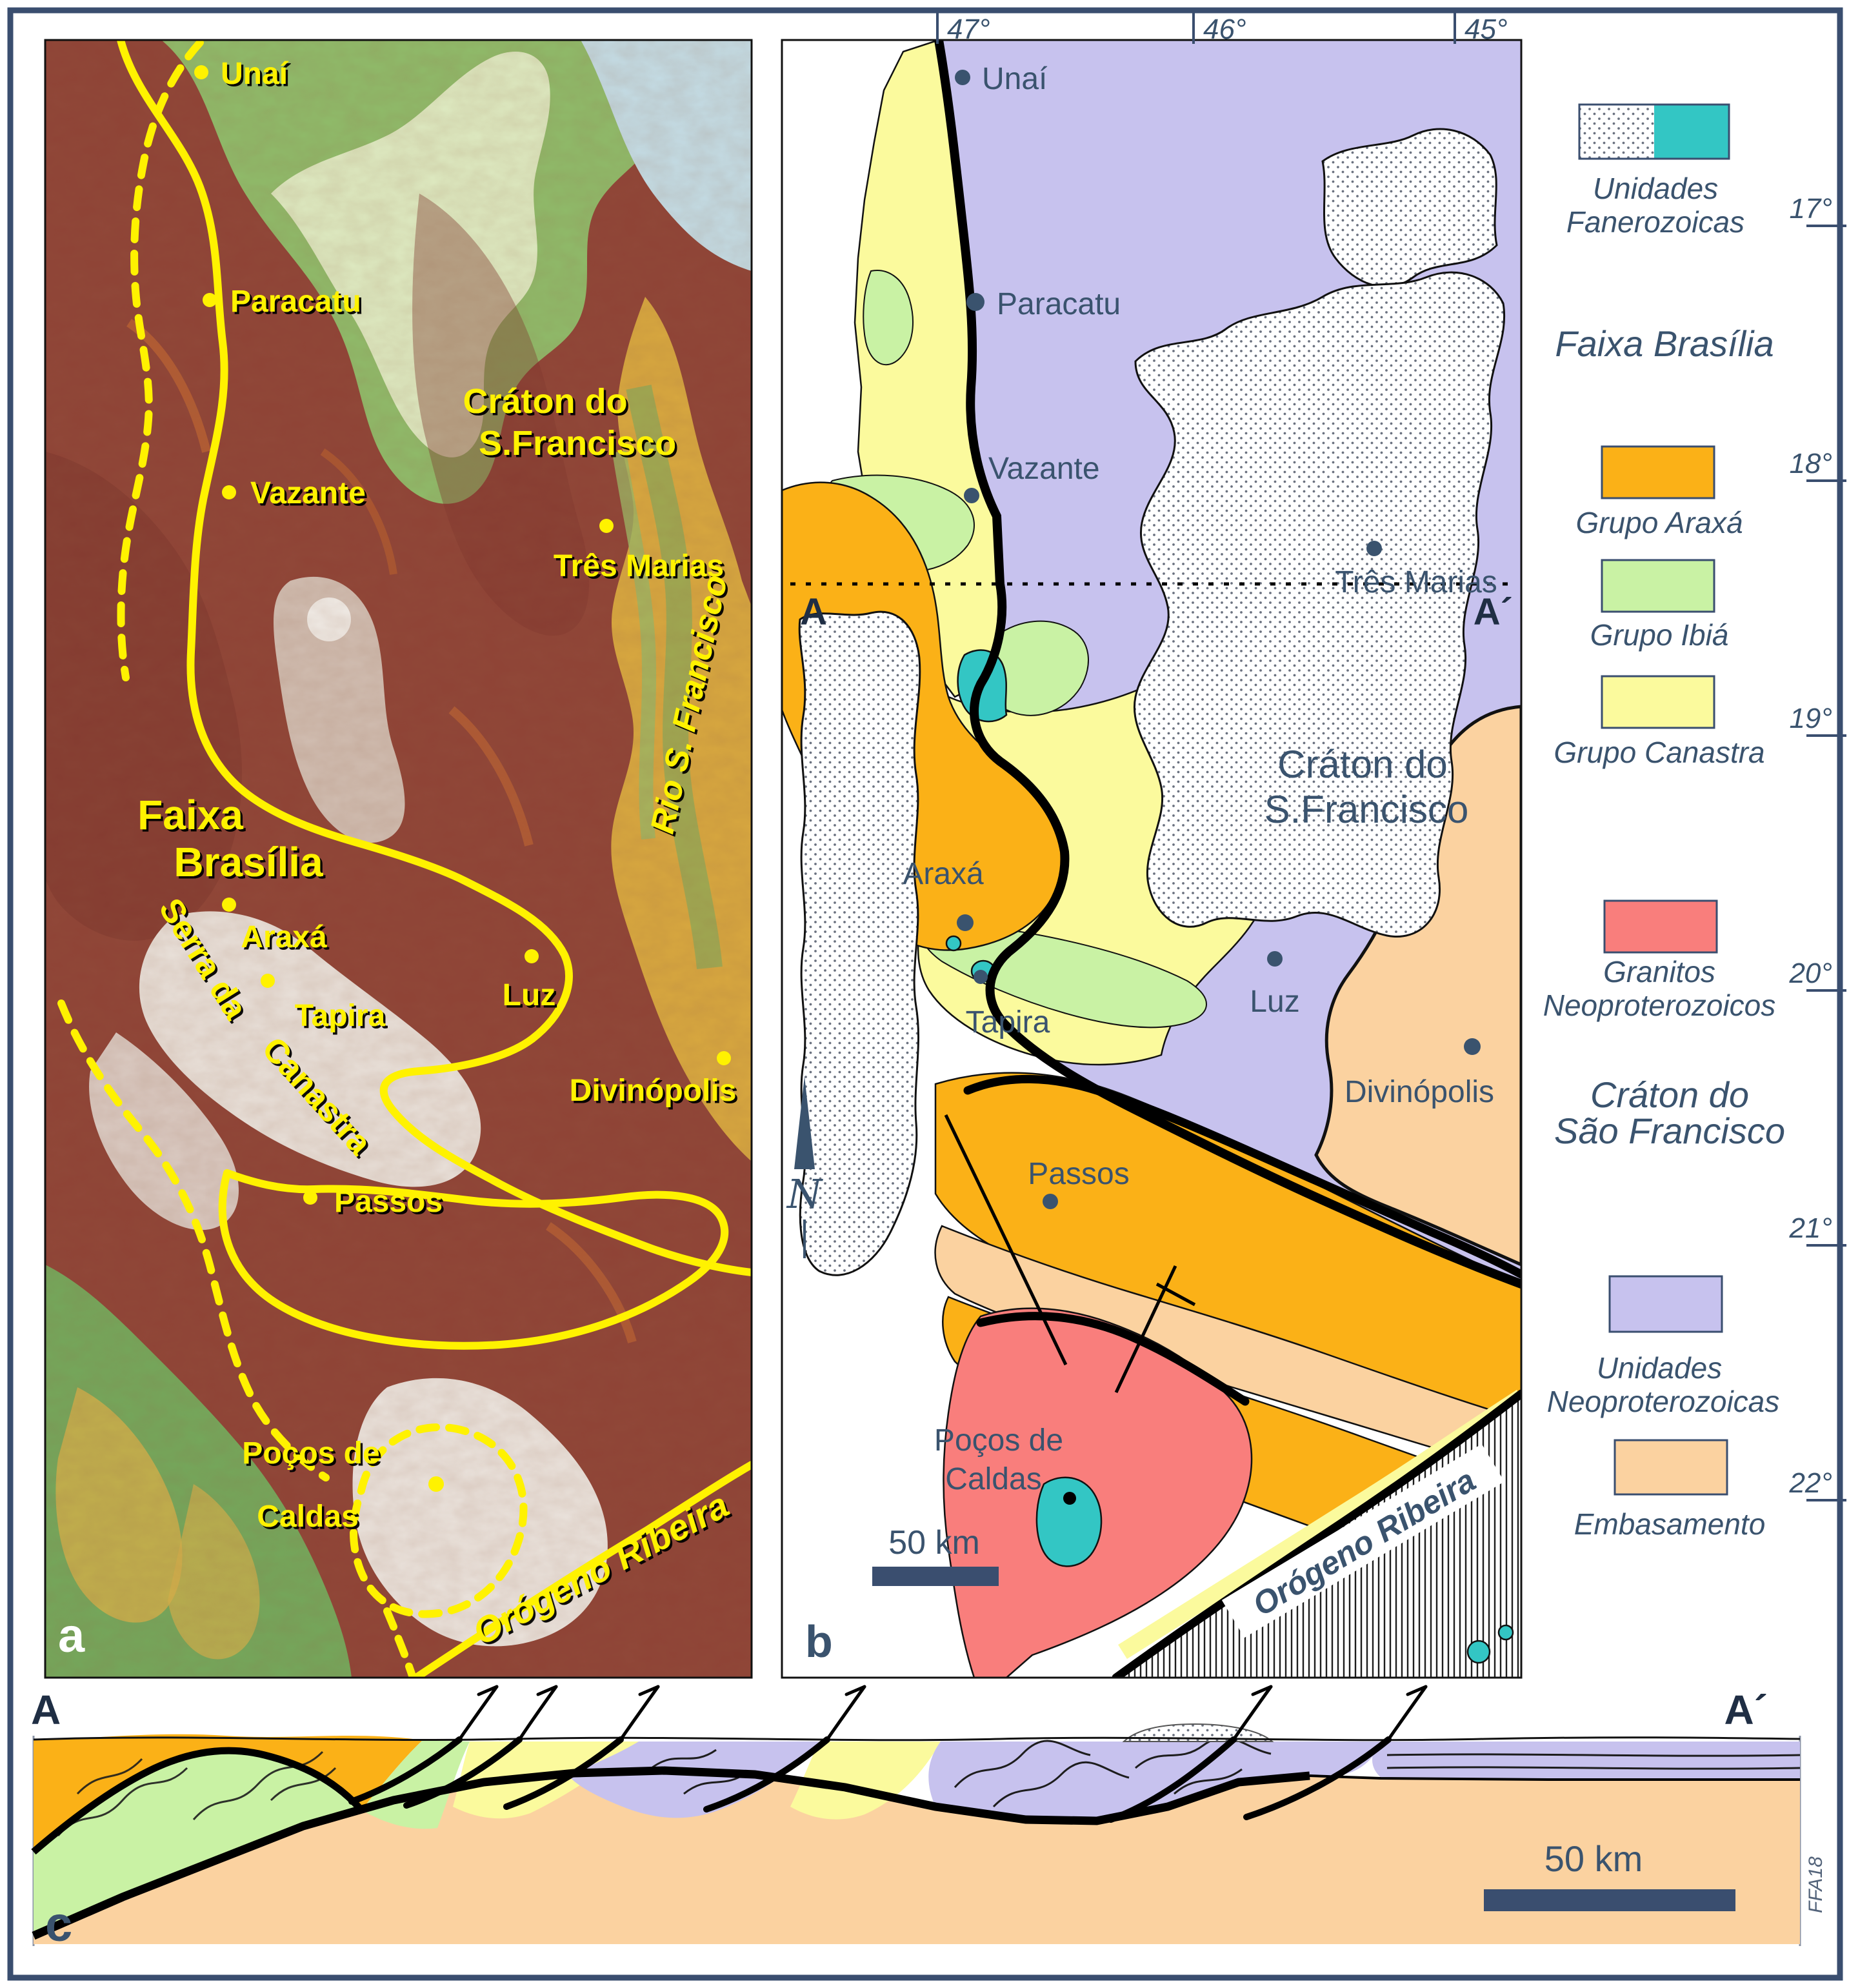  What do you see at coordinates (1113, 1772) in the screenshot?
I see `xsec-neoprot-big-folds` at bounding box center [1113, 1772].